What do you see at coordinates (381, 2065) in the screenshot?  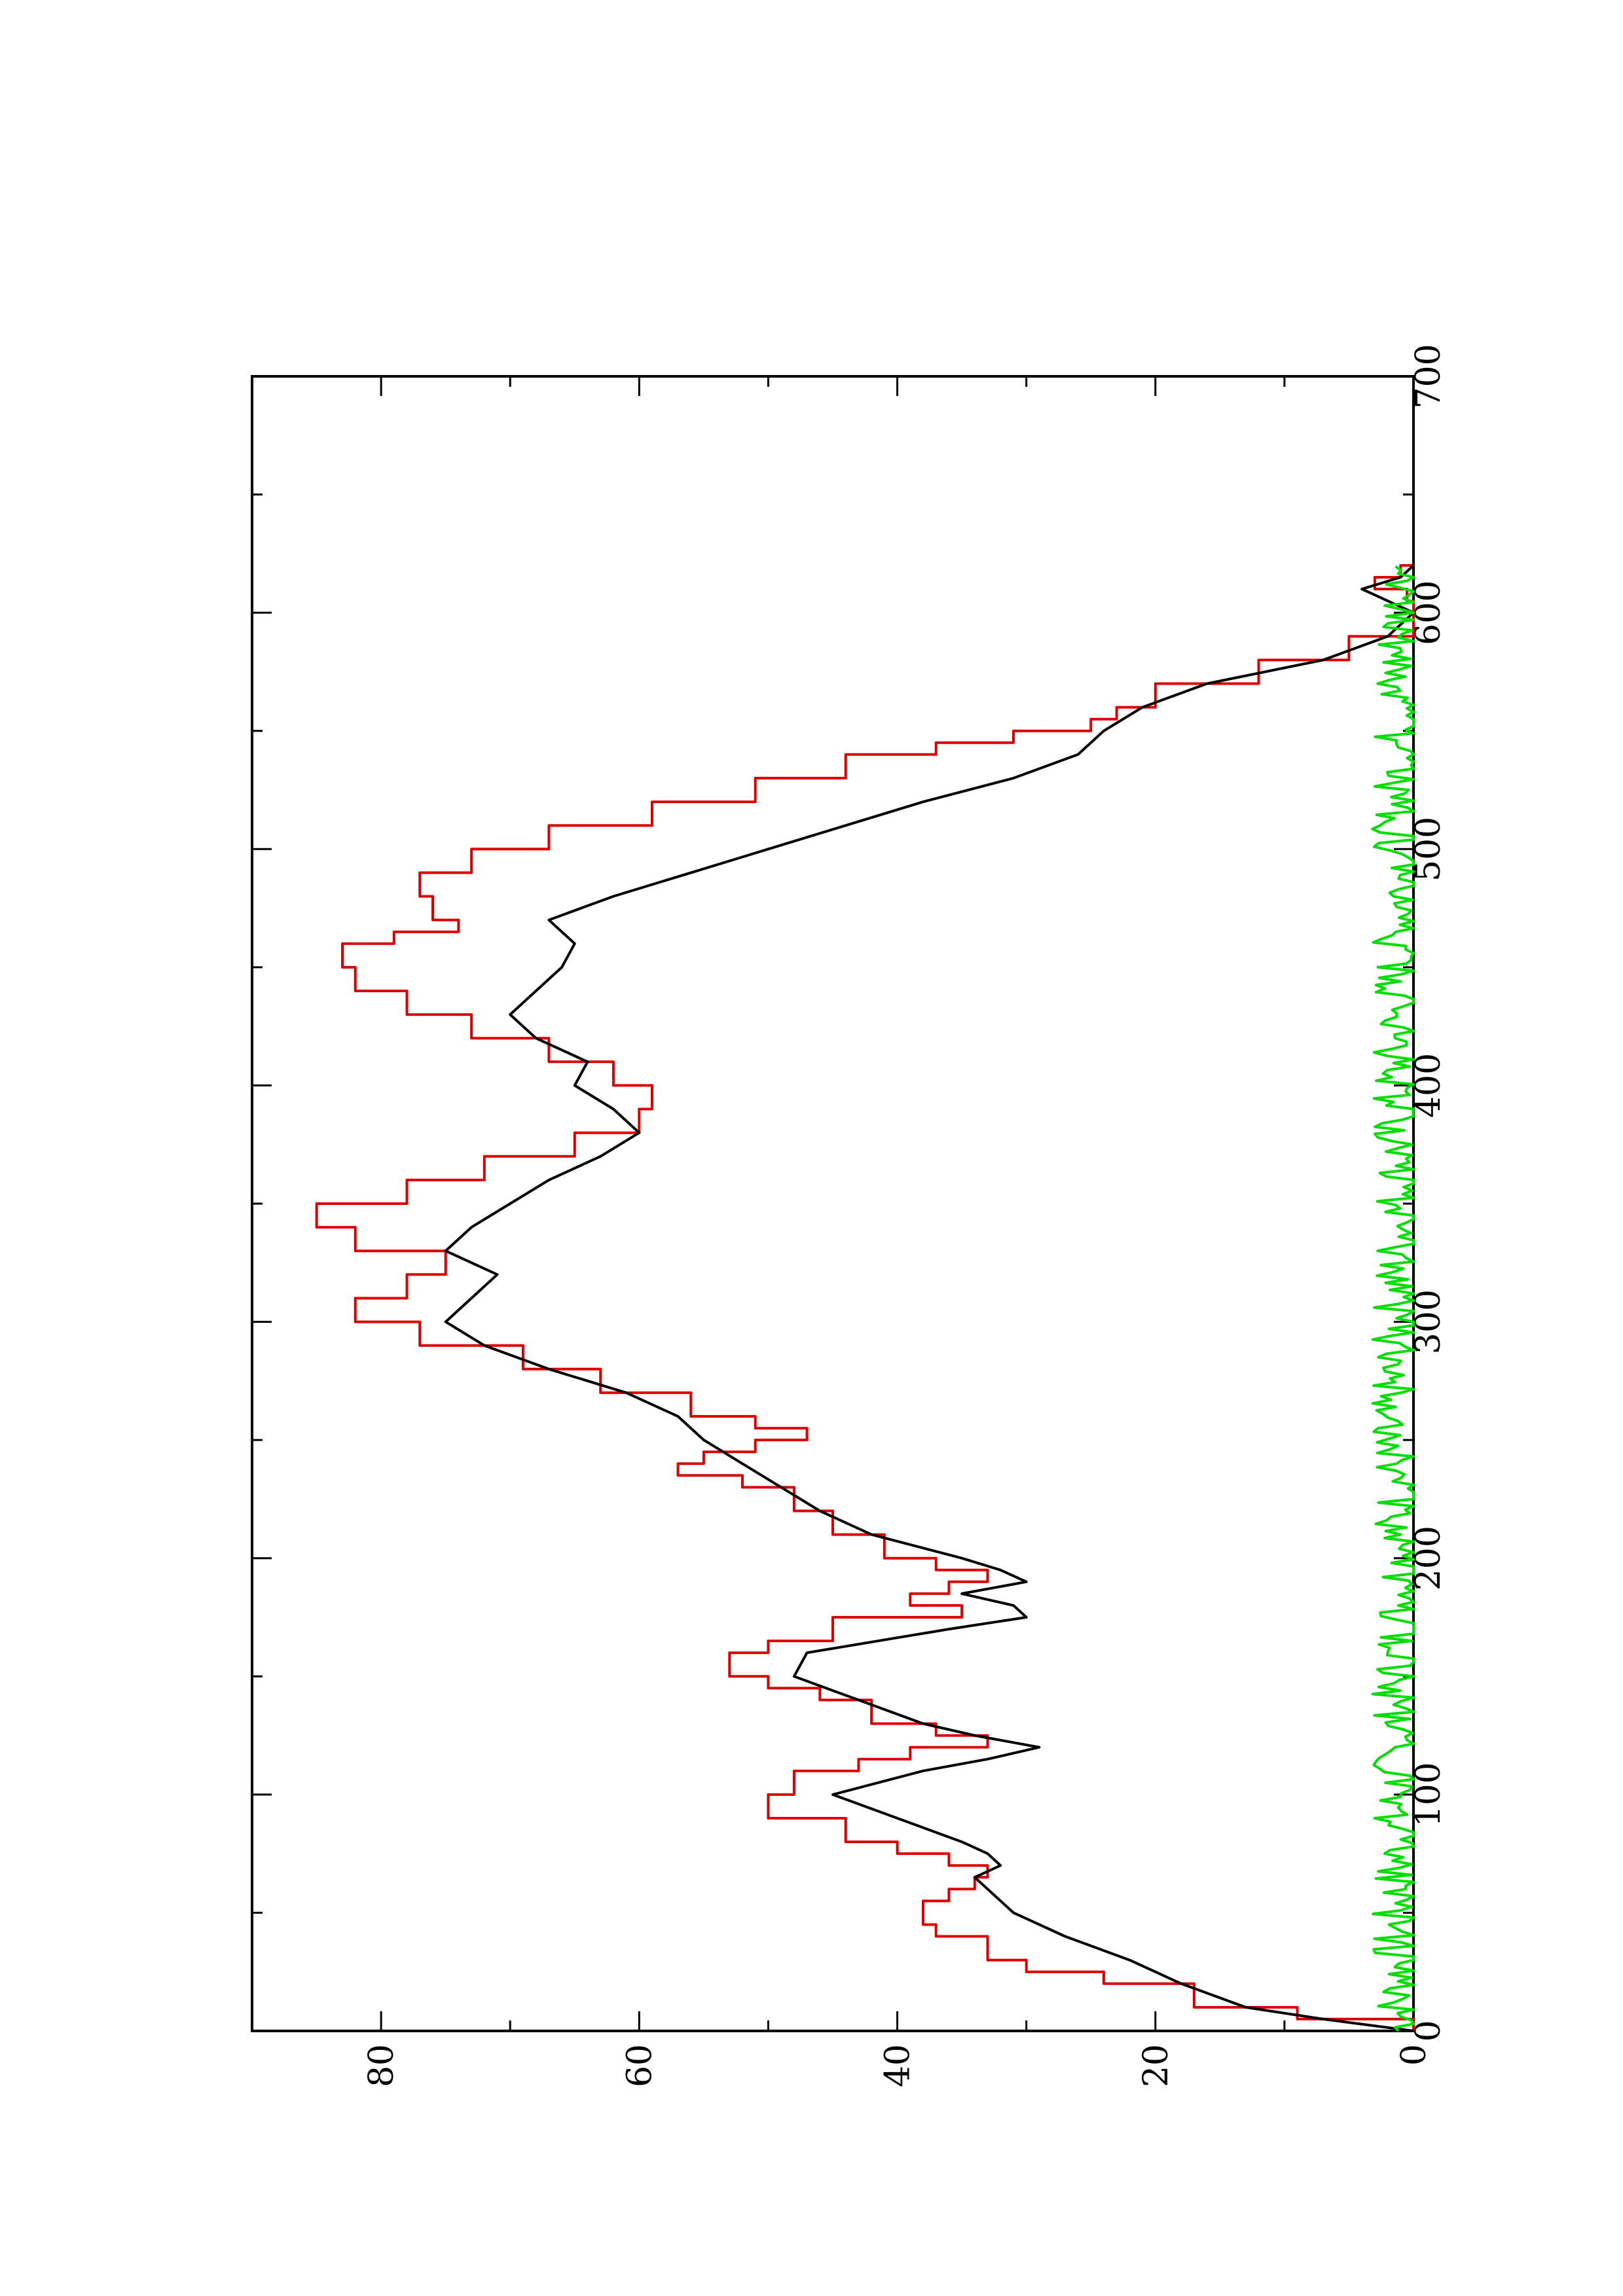 I see `y-tick-label: 80` at bounding box center [381, 2065].